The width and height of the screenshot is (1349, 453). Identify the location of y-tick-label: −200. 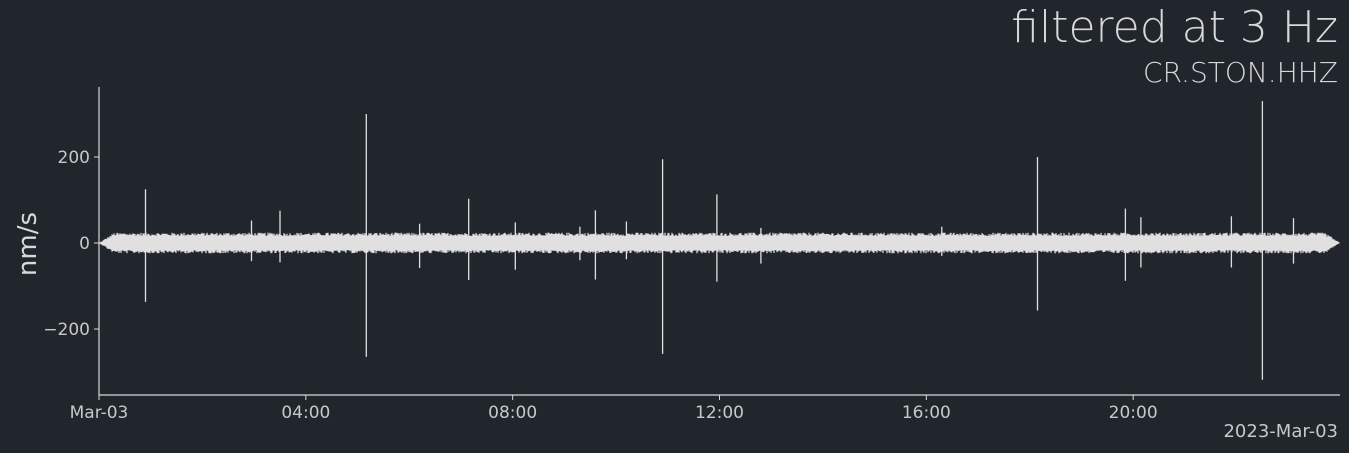
(66, 330).